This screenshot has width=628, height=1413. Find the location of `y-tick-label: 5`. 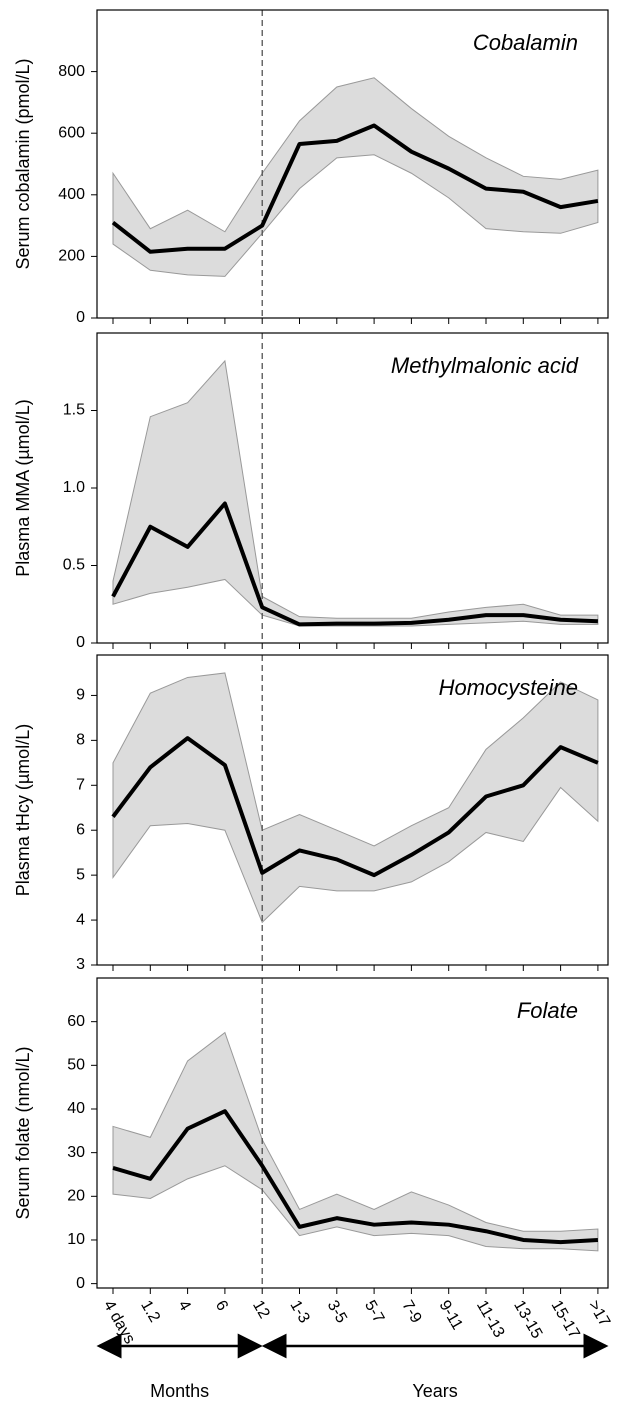

y-tick-label: 5 is located at coordinates (80, 874).